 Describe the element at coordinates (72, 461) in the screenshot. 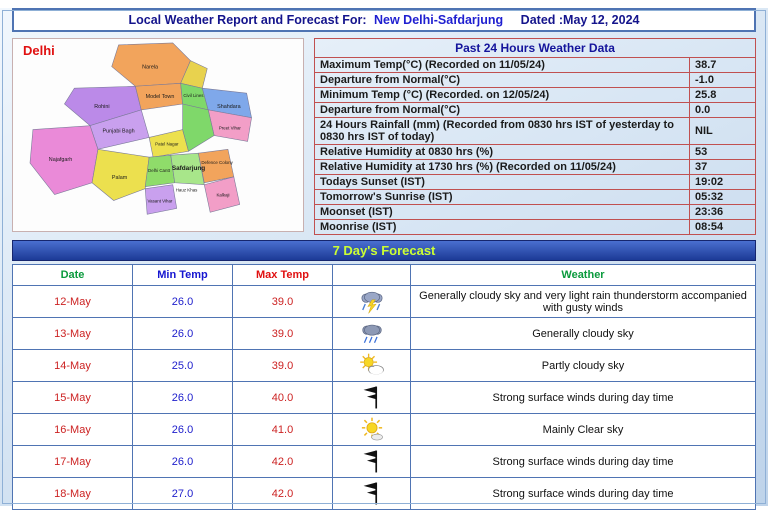

I see `forecast-date: 17-May` at that location.